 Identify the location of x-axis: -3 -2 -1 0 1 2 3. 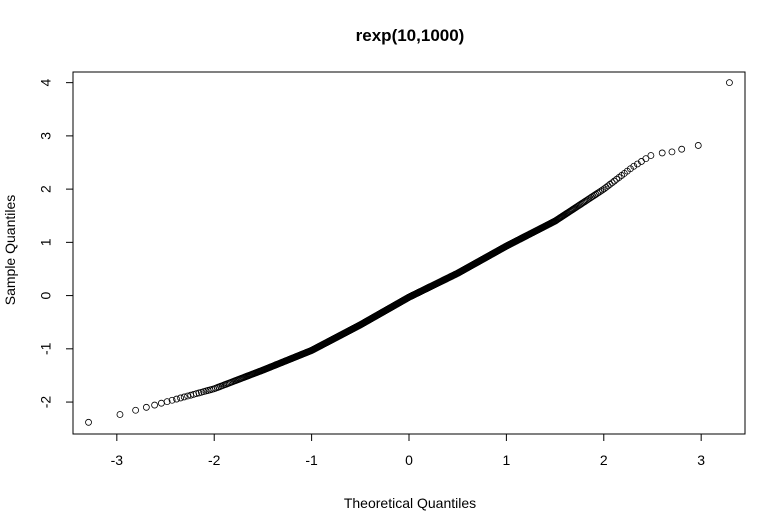
(408, 450).